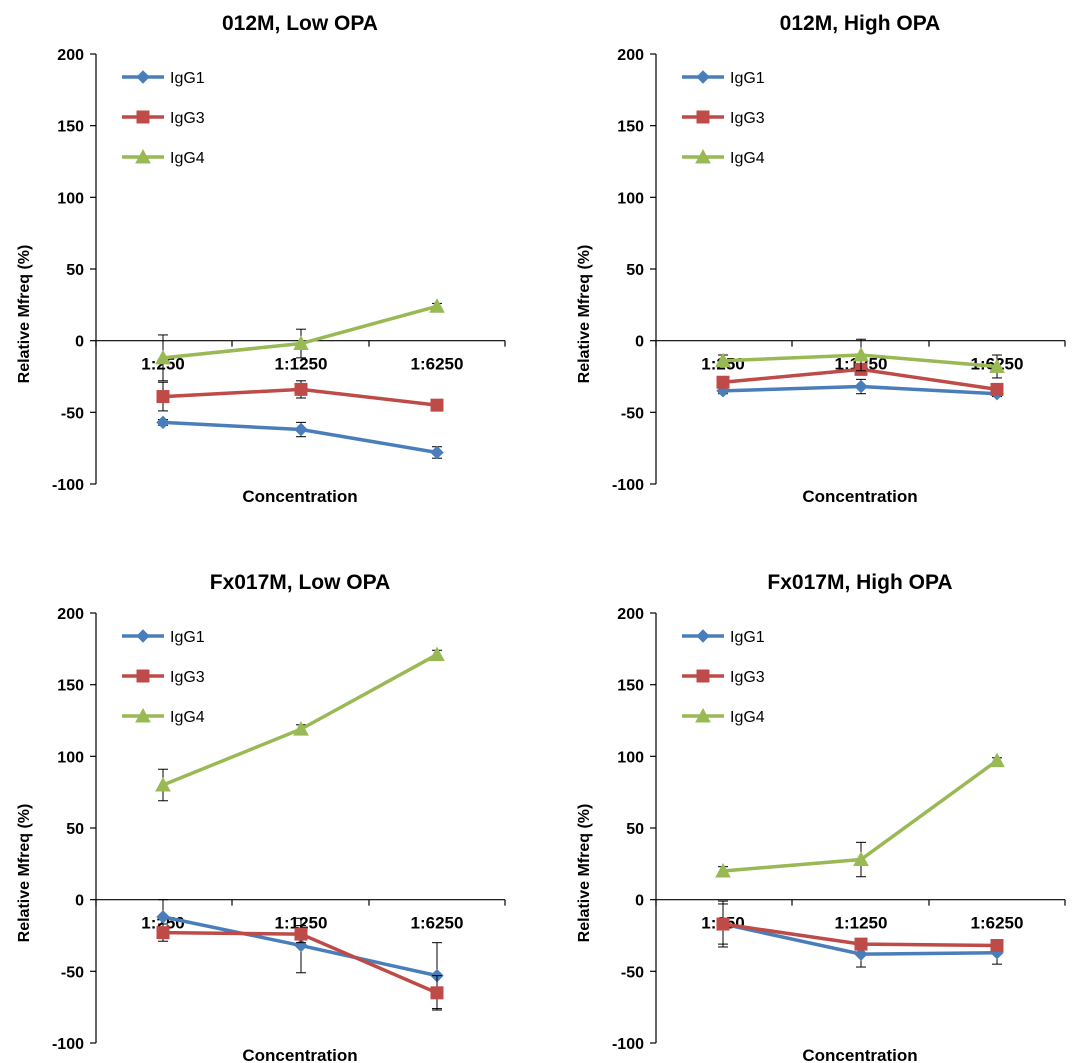 The height and width of the screenshot is (1063, 1072). What do you see at coordinates (859, 582) in the screenshot?
I see `chart-title: Fx017M, High OPA` at bounding box center [859, 582].